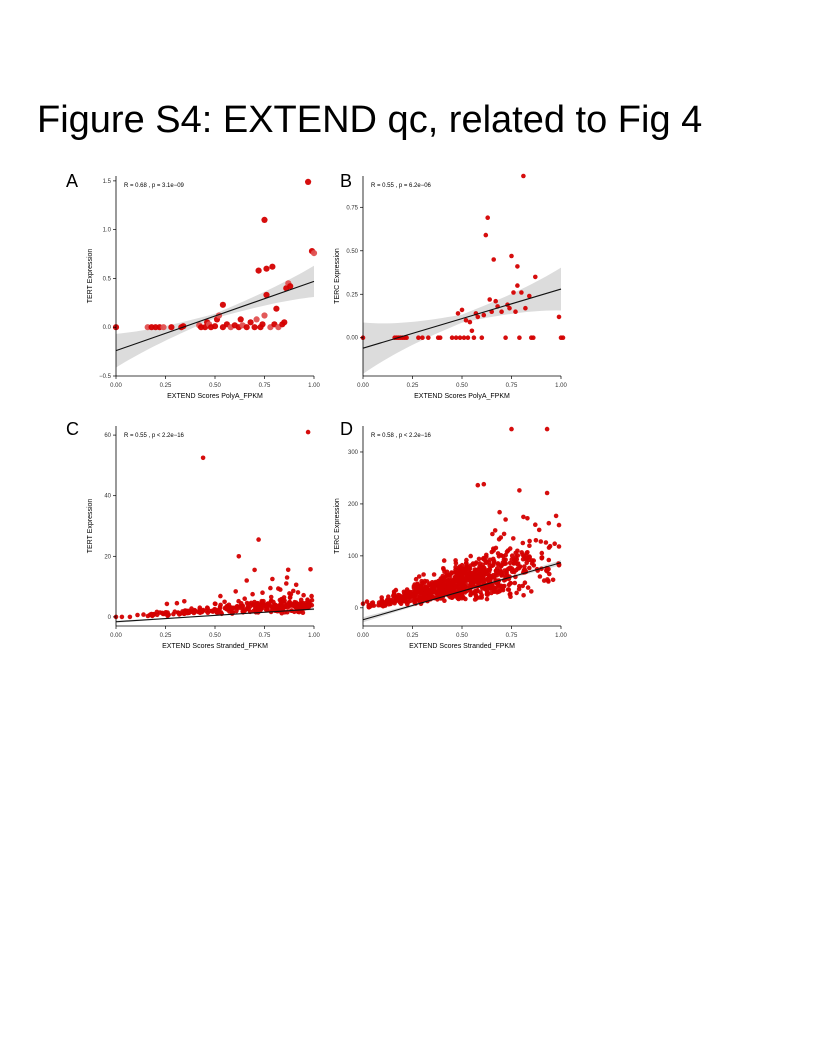  I want to click on y-tick-label: 0.75, so click(352, 208).